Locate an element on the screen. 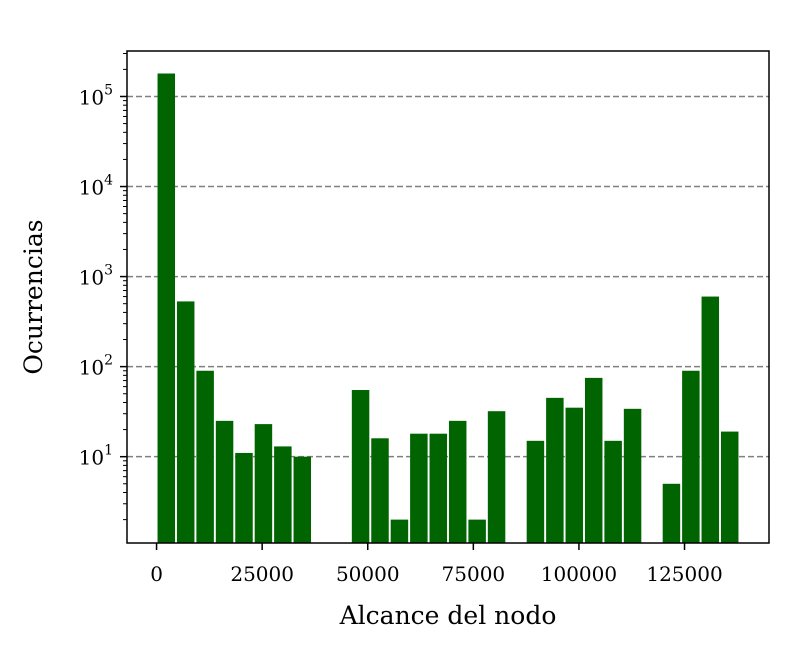  y-tick-label-4: 10⁵ is located at coordinates (96, 95).